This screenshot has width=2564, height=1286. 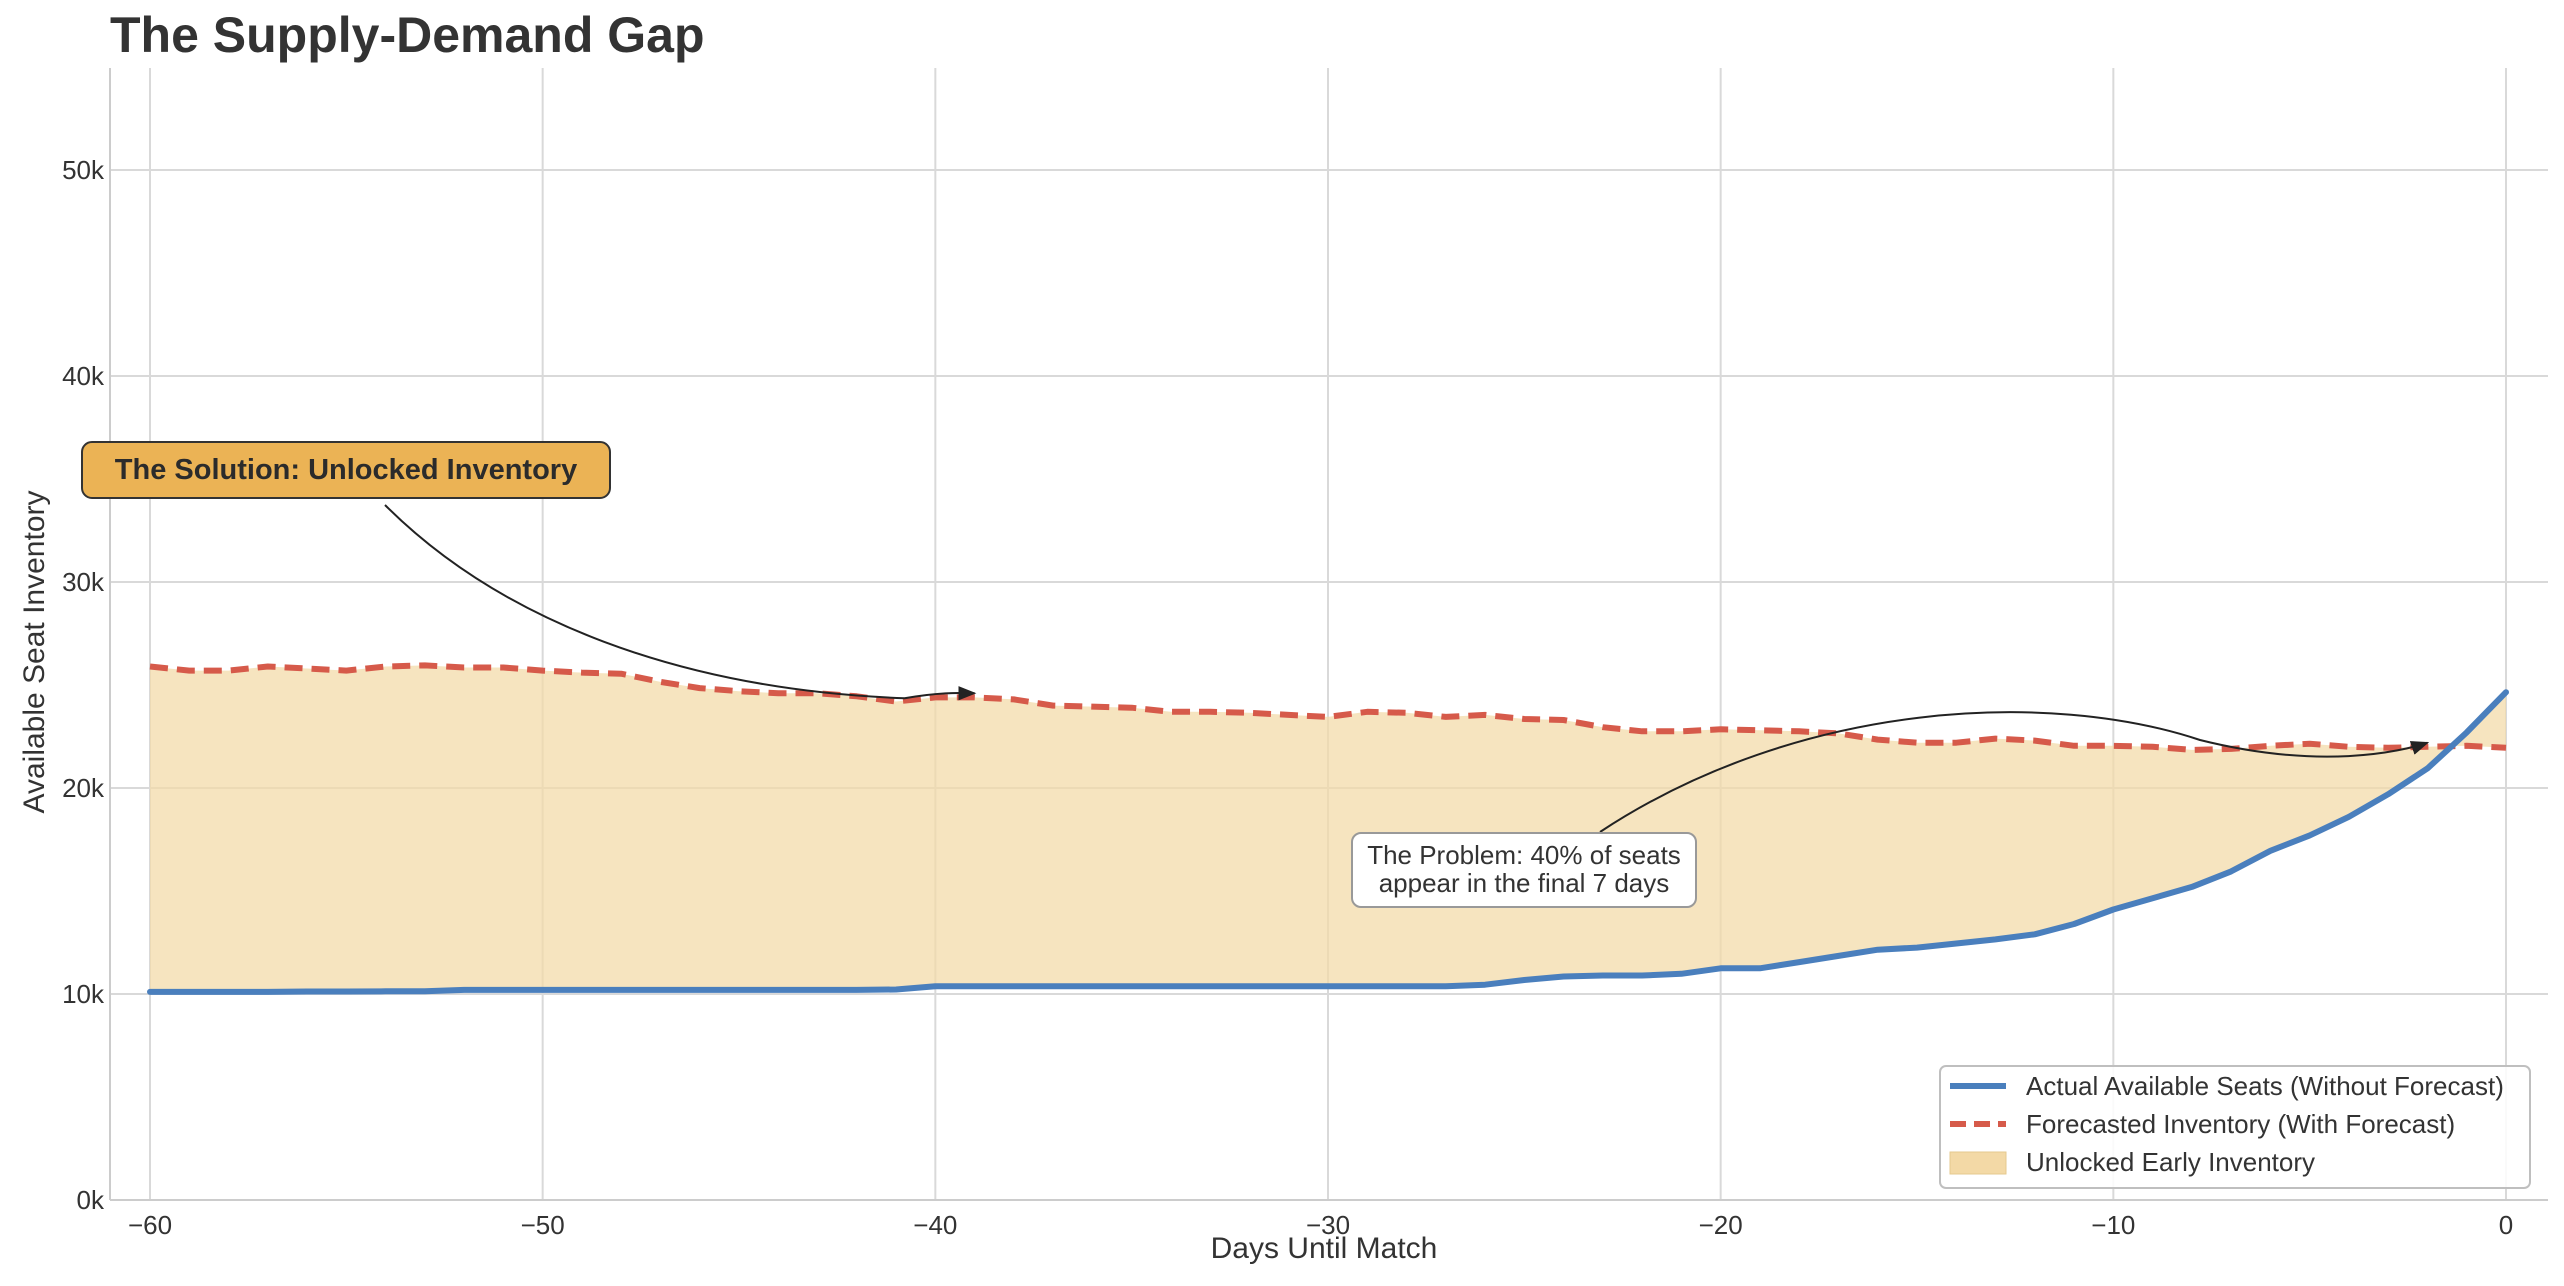 What do you see at coordinates (2014, 772) in the screenshot?
I see `problem-arrow` at bounding box center [2014, 772].